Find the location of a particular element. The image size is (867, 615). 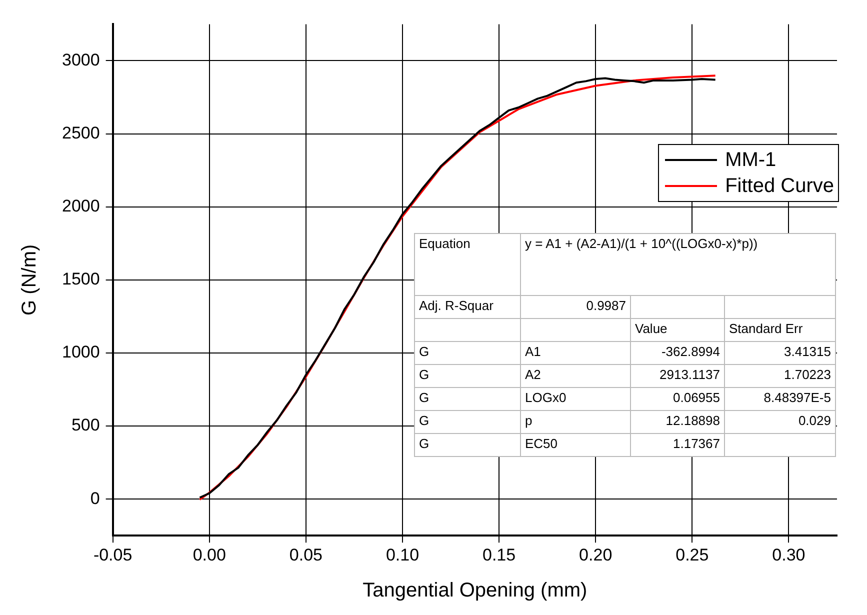

legend-label: Fitted Curve is located at coordinates (779, 187).